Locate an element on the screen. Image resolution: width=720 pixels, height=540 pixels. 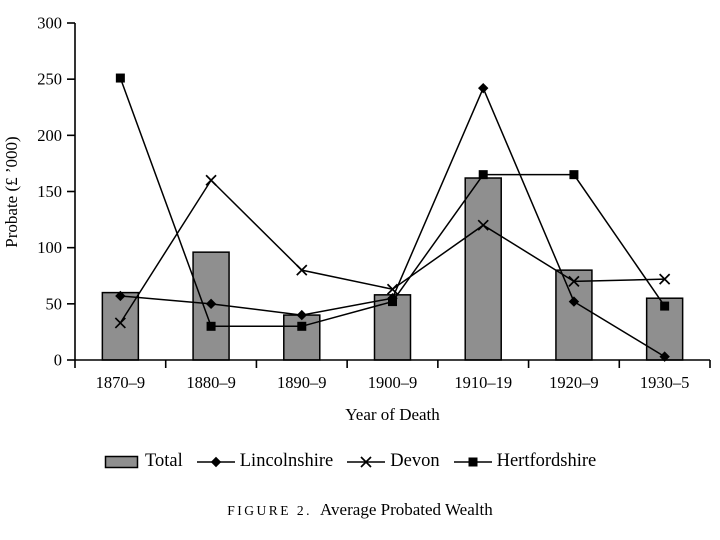
y-axis-title: Probate (£ ’000) is located at coordinates (11, 191).